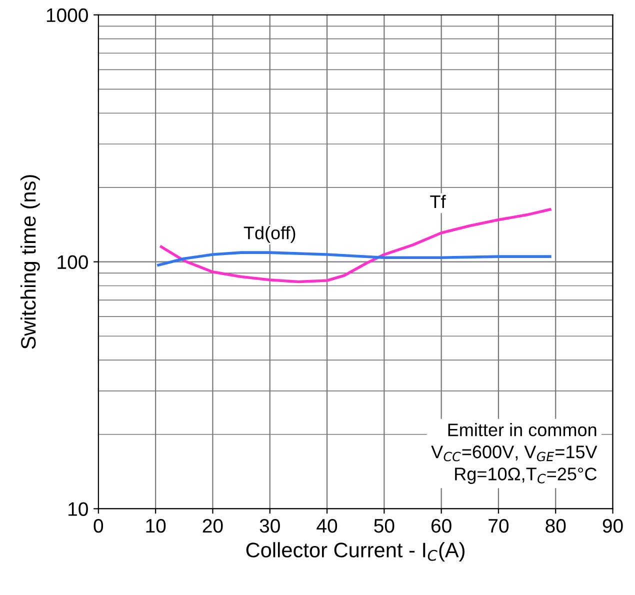  I want to click on y-tick-label: 100, so click(73, 262).